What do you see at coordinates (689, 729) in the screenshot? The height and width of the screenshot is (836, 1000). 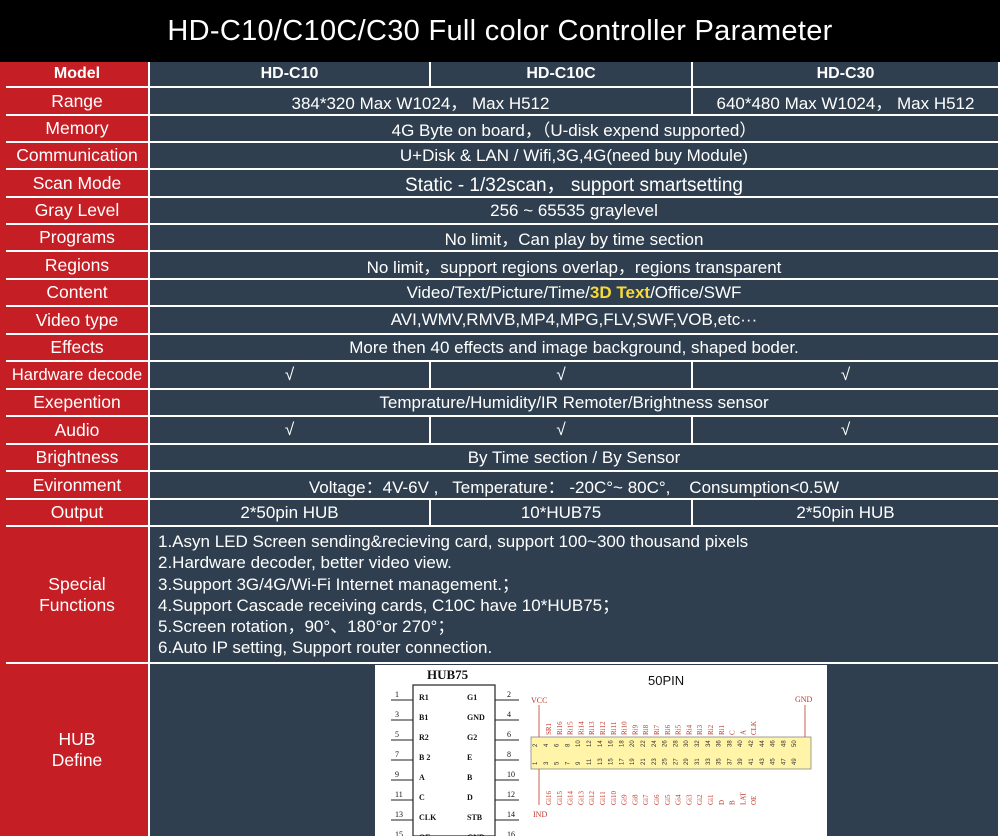 I see `pin50-signal-label: Ri4` at bounding box center [689, 729].